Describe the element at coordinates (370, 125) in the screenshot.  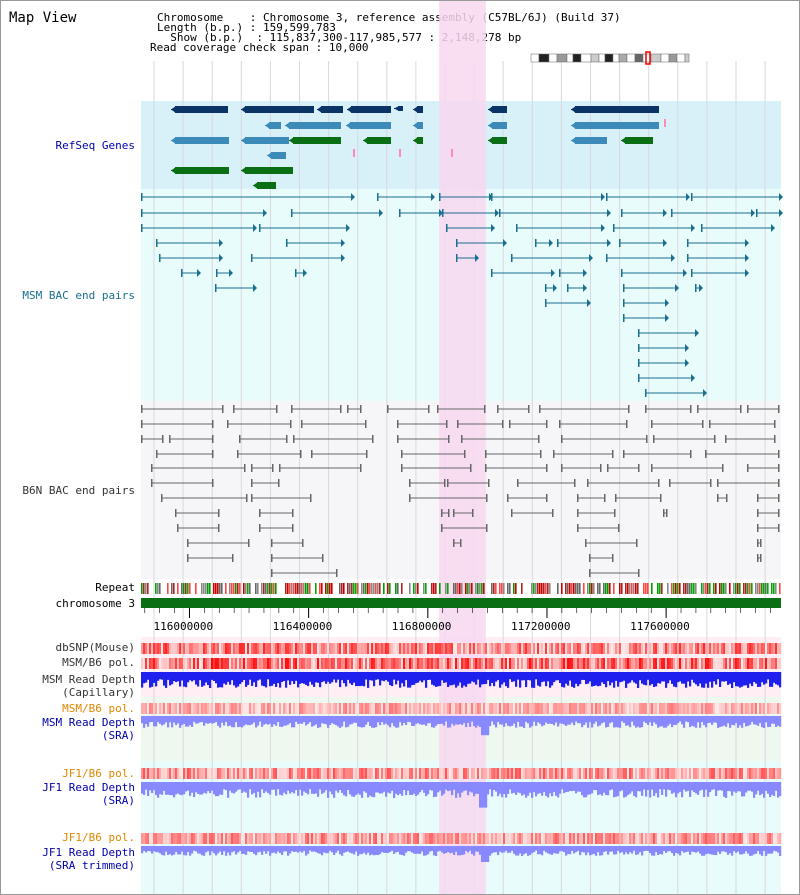
I see `refseq-gene` at that location.